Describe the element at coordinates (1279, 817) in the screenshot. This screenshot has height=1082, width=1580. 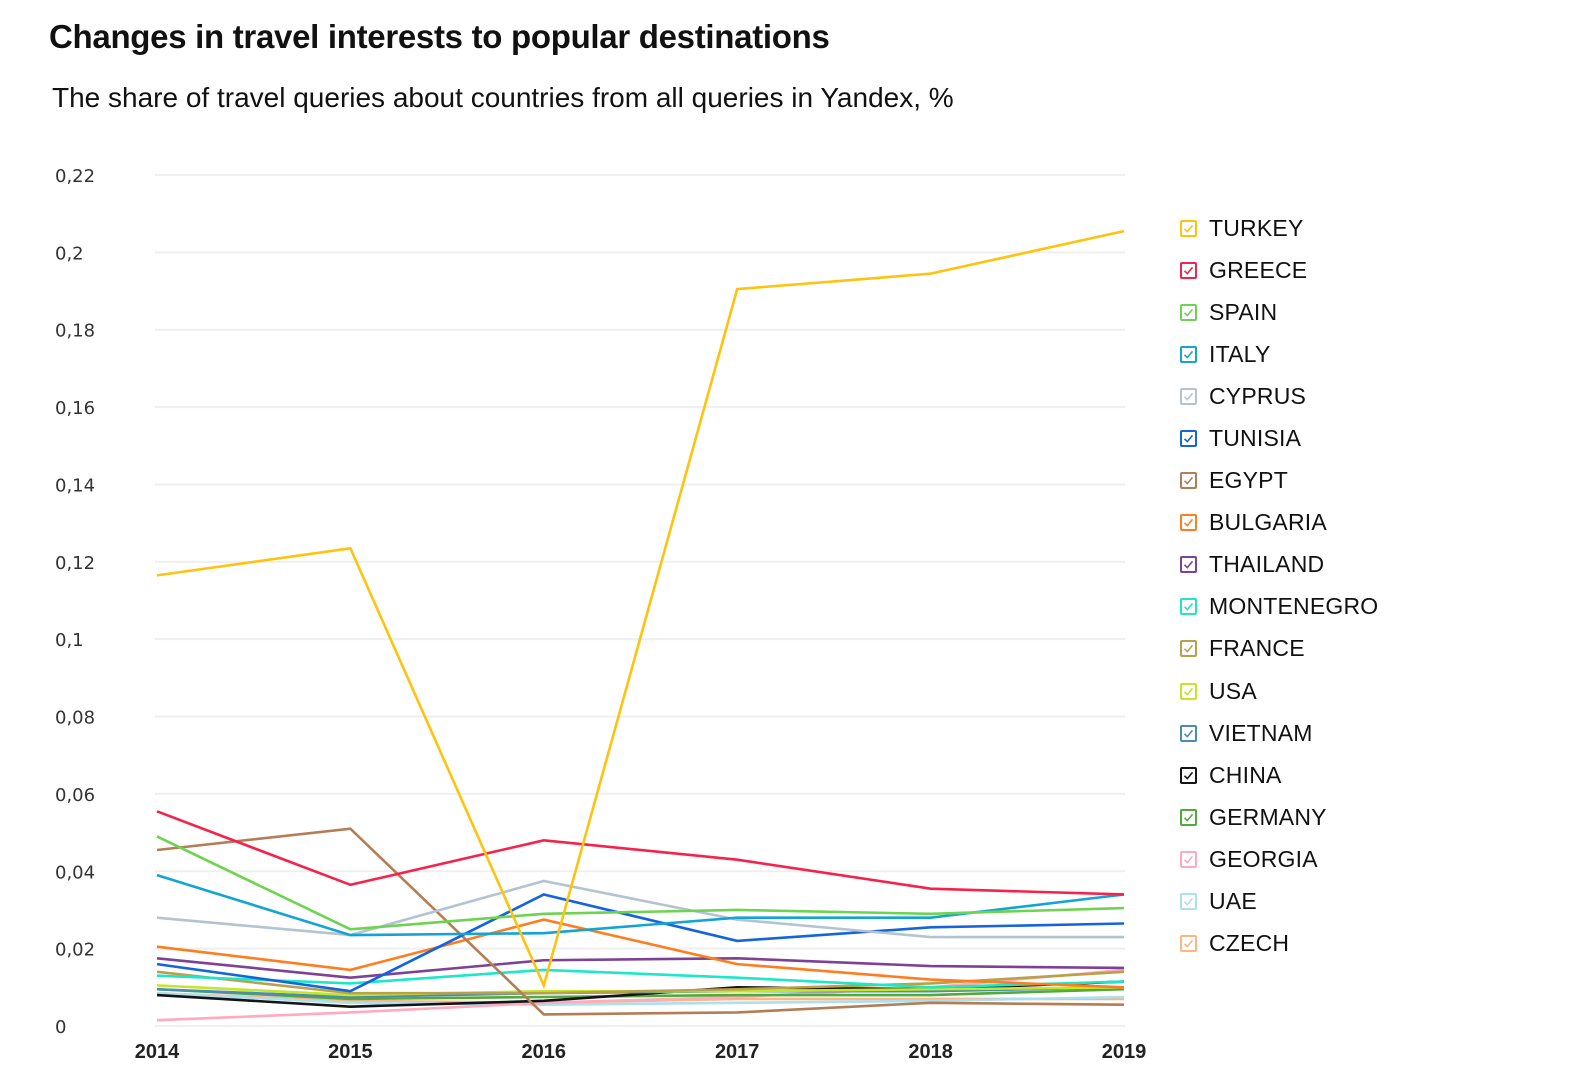
I see `legend-item-germany: GERMANY` at that location.